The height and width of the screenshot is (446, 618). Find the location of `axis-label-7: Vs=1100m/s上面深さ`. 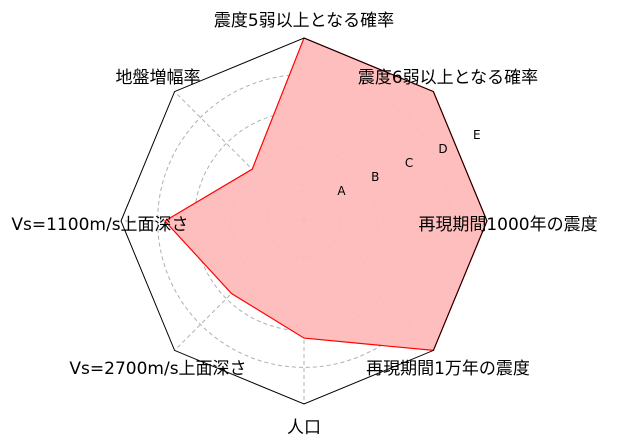

axis-label-7: Vs=1100m/s上面深さ is located at coordinates (99, 225).